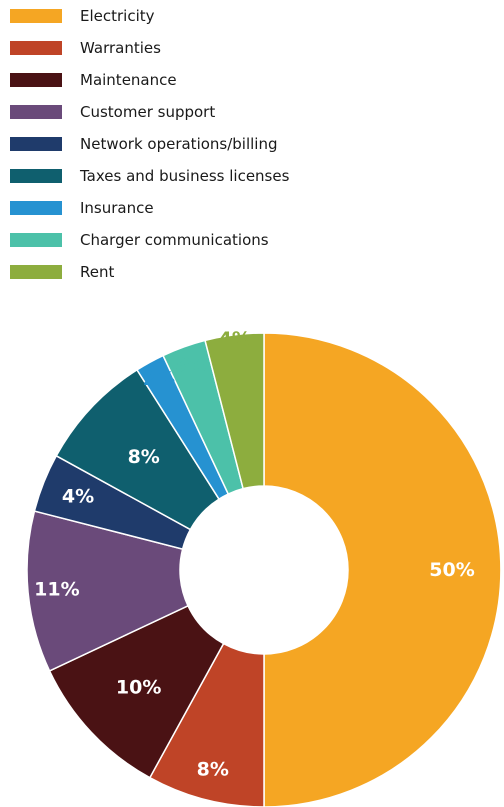 This screenshot has height=807, width=504. What do you see at coordinates (159, 379) in the screenshot?
I see `slice-label-insurance: 2%` at bounding box center [159, 379].